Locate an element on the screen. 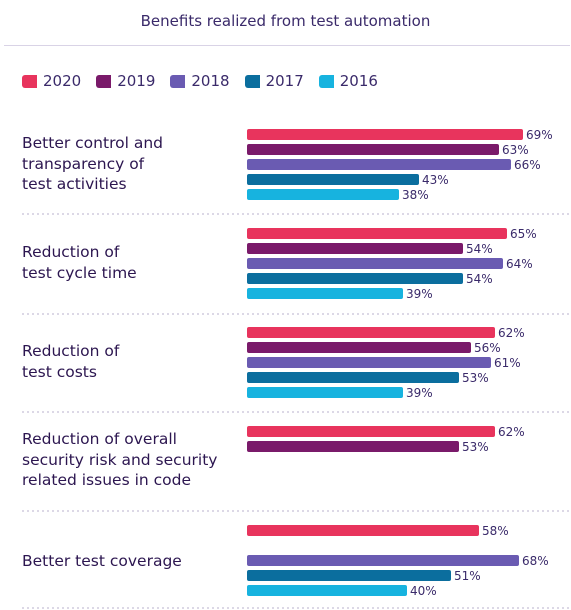 The width and height of the screenshot is (571, 610). legend-item-2020: 2020 is located at coordinates (51, 81).